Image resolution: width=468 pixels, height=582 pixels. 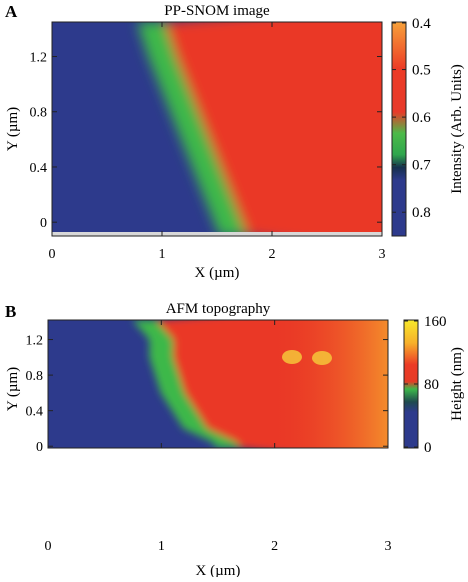 I want to click on panel-b-letter: B, so click(x=10, y=311).